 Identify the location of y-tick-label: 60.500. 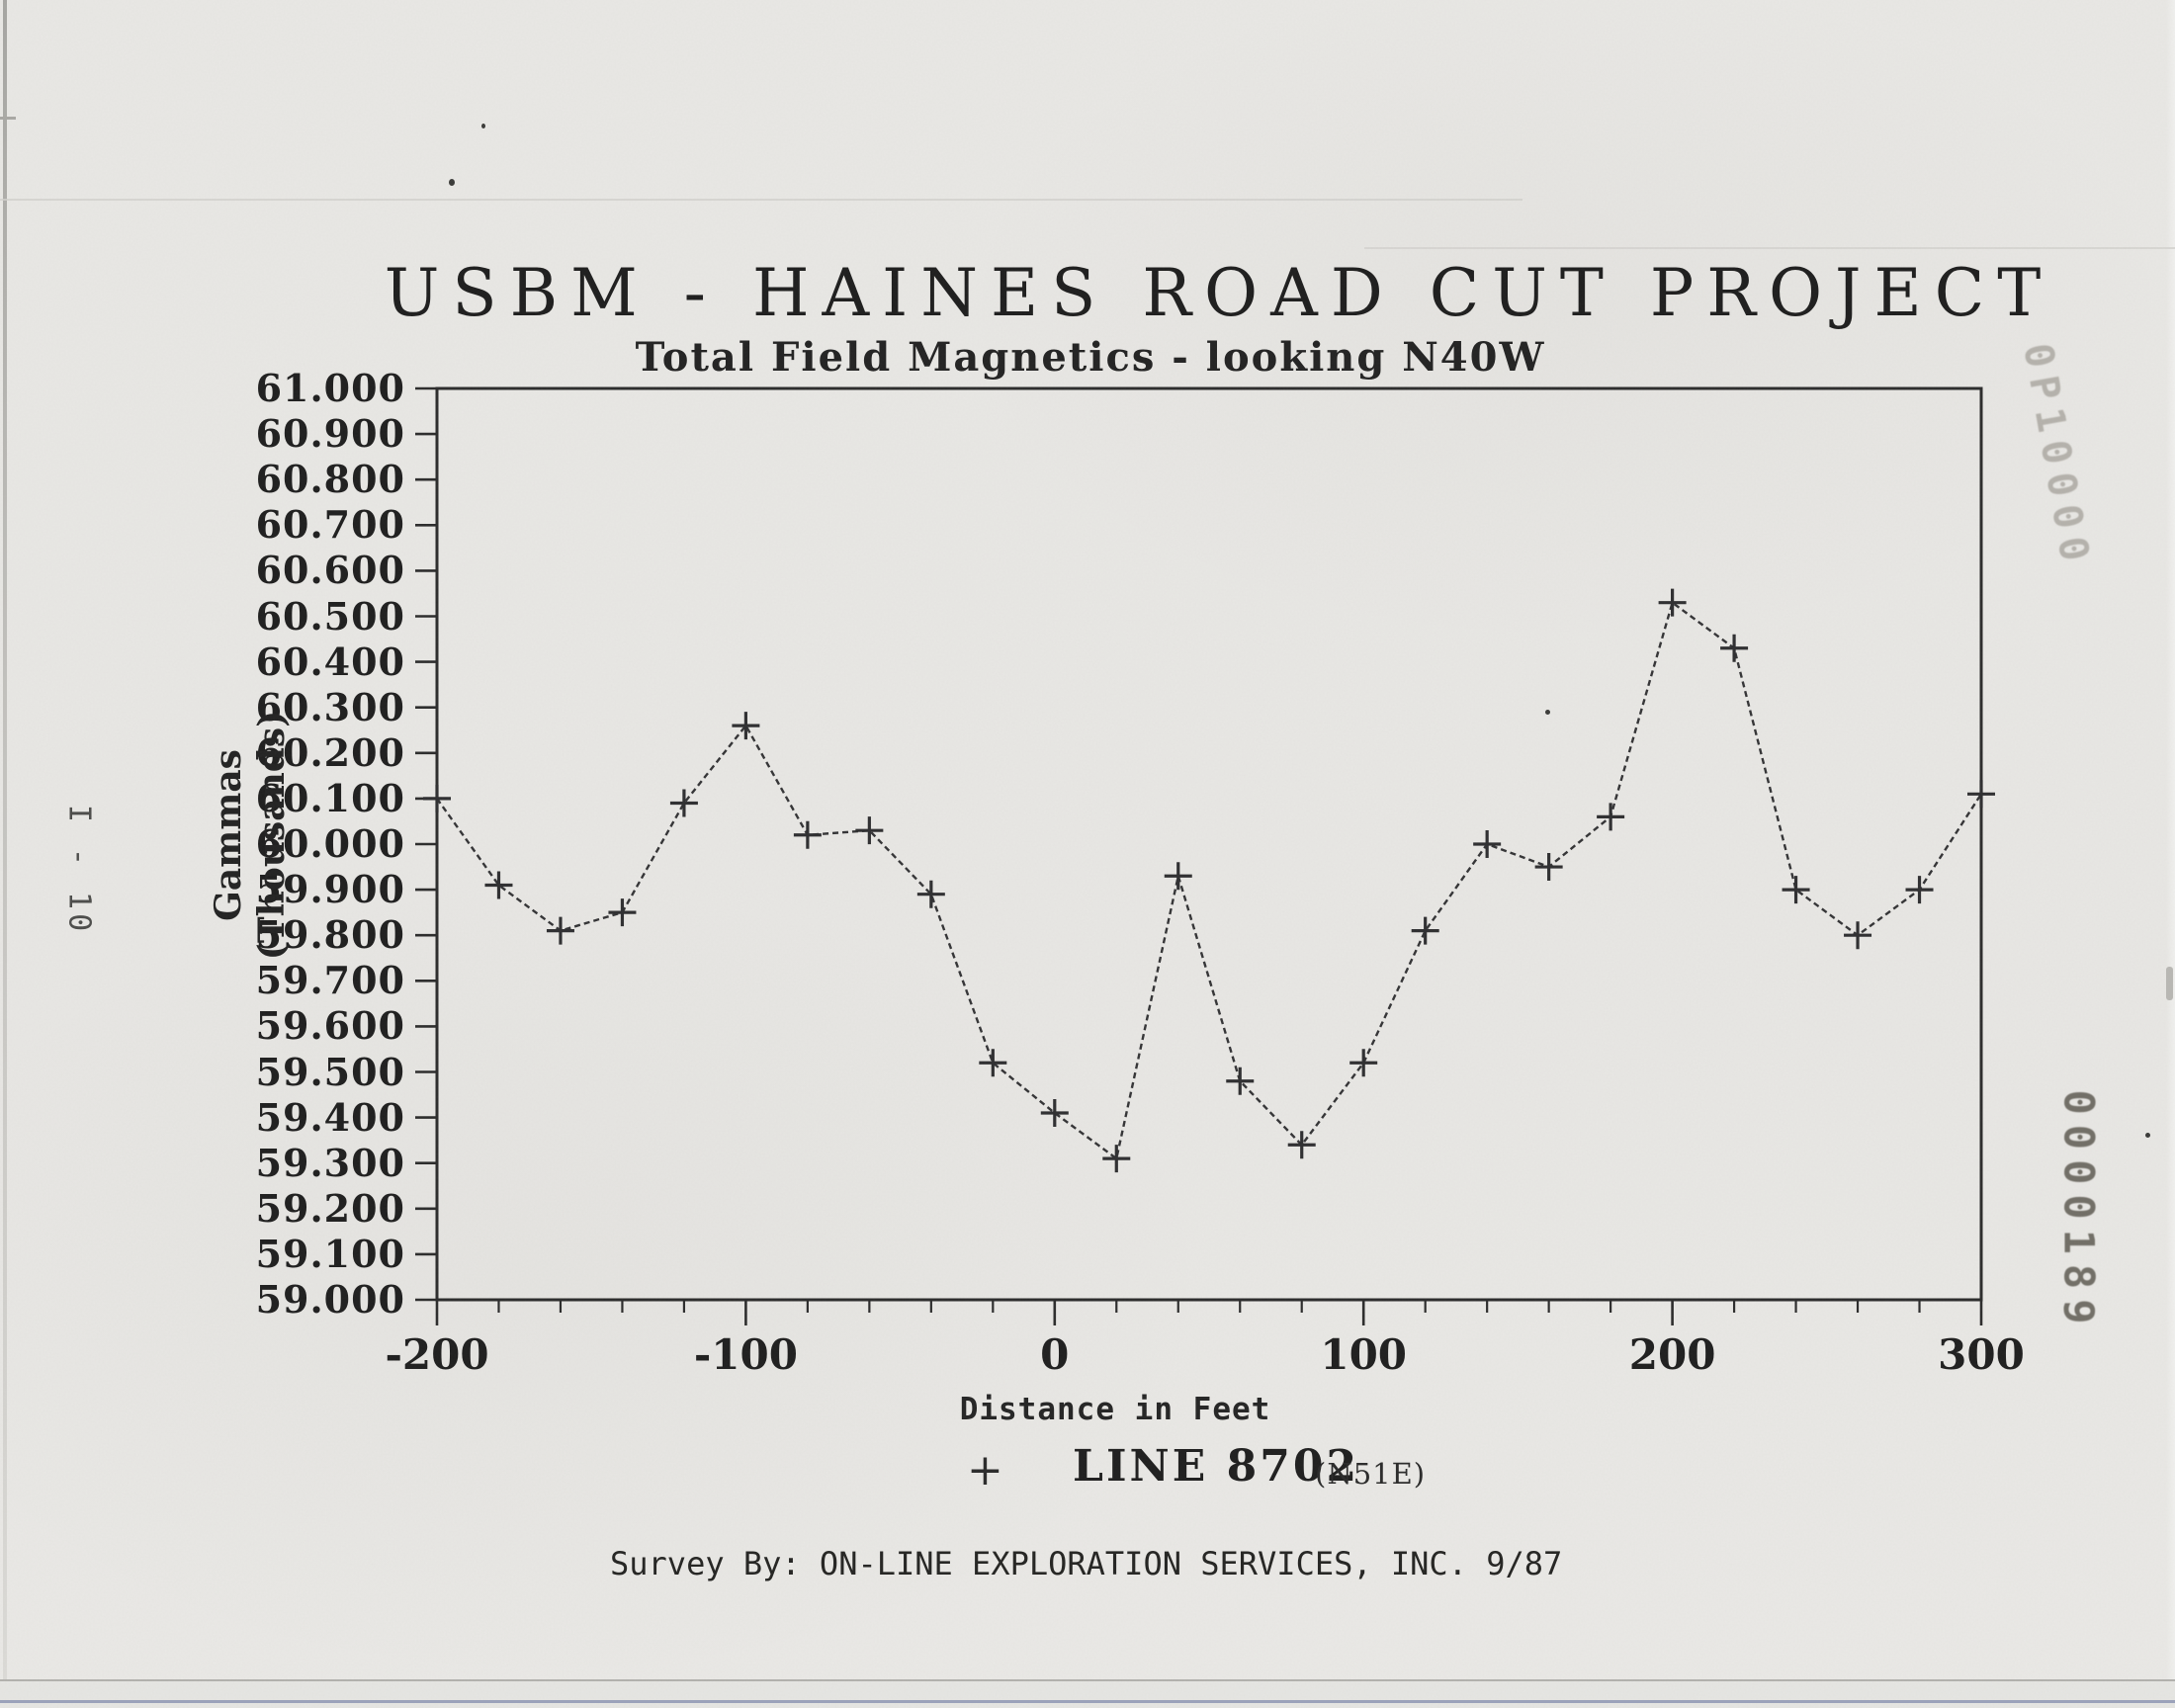
(330, 616).